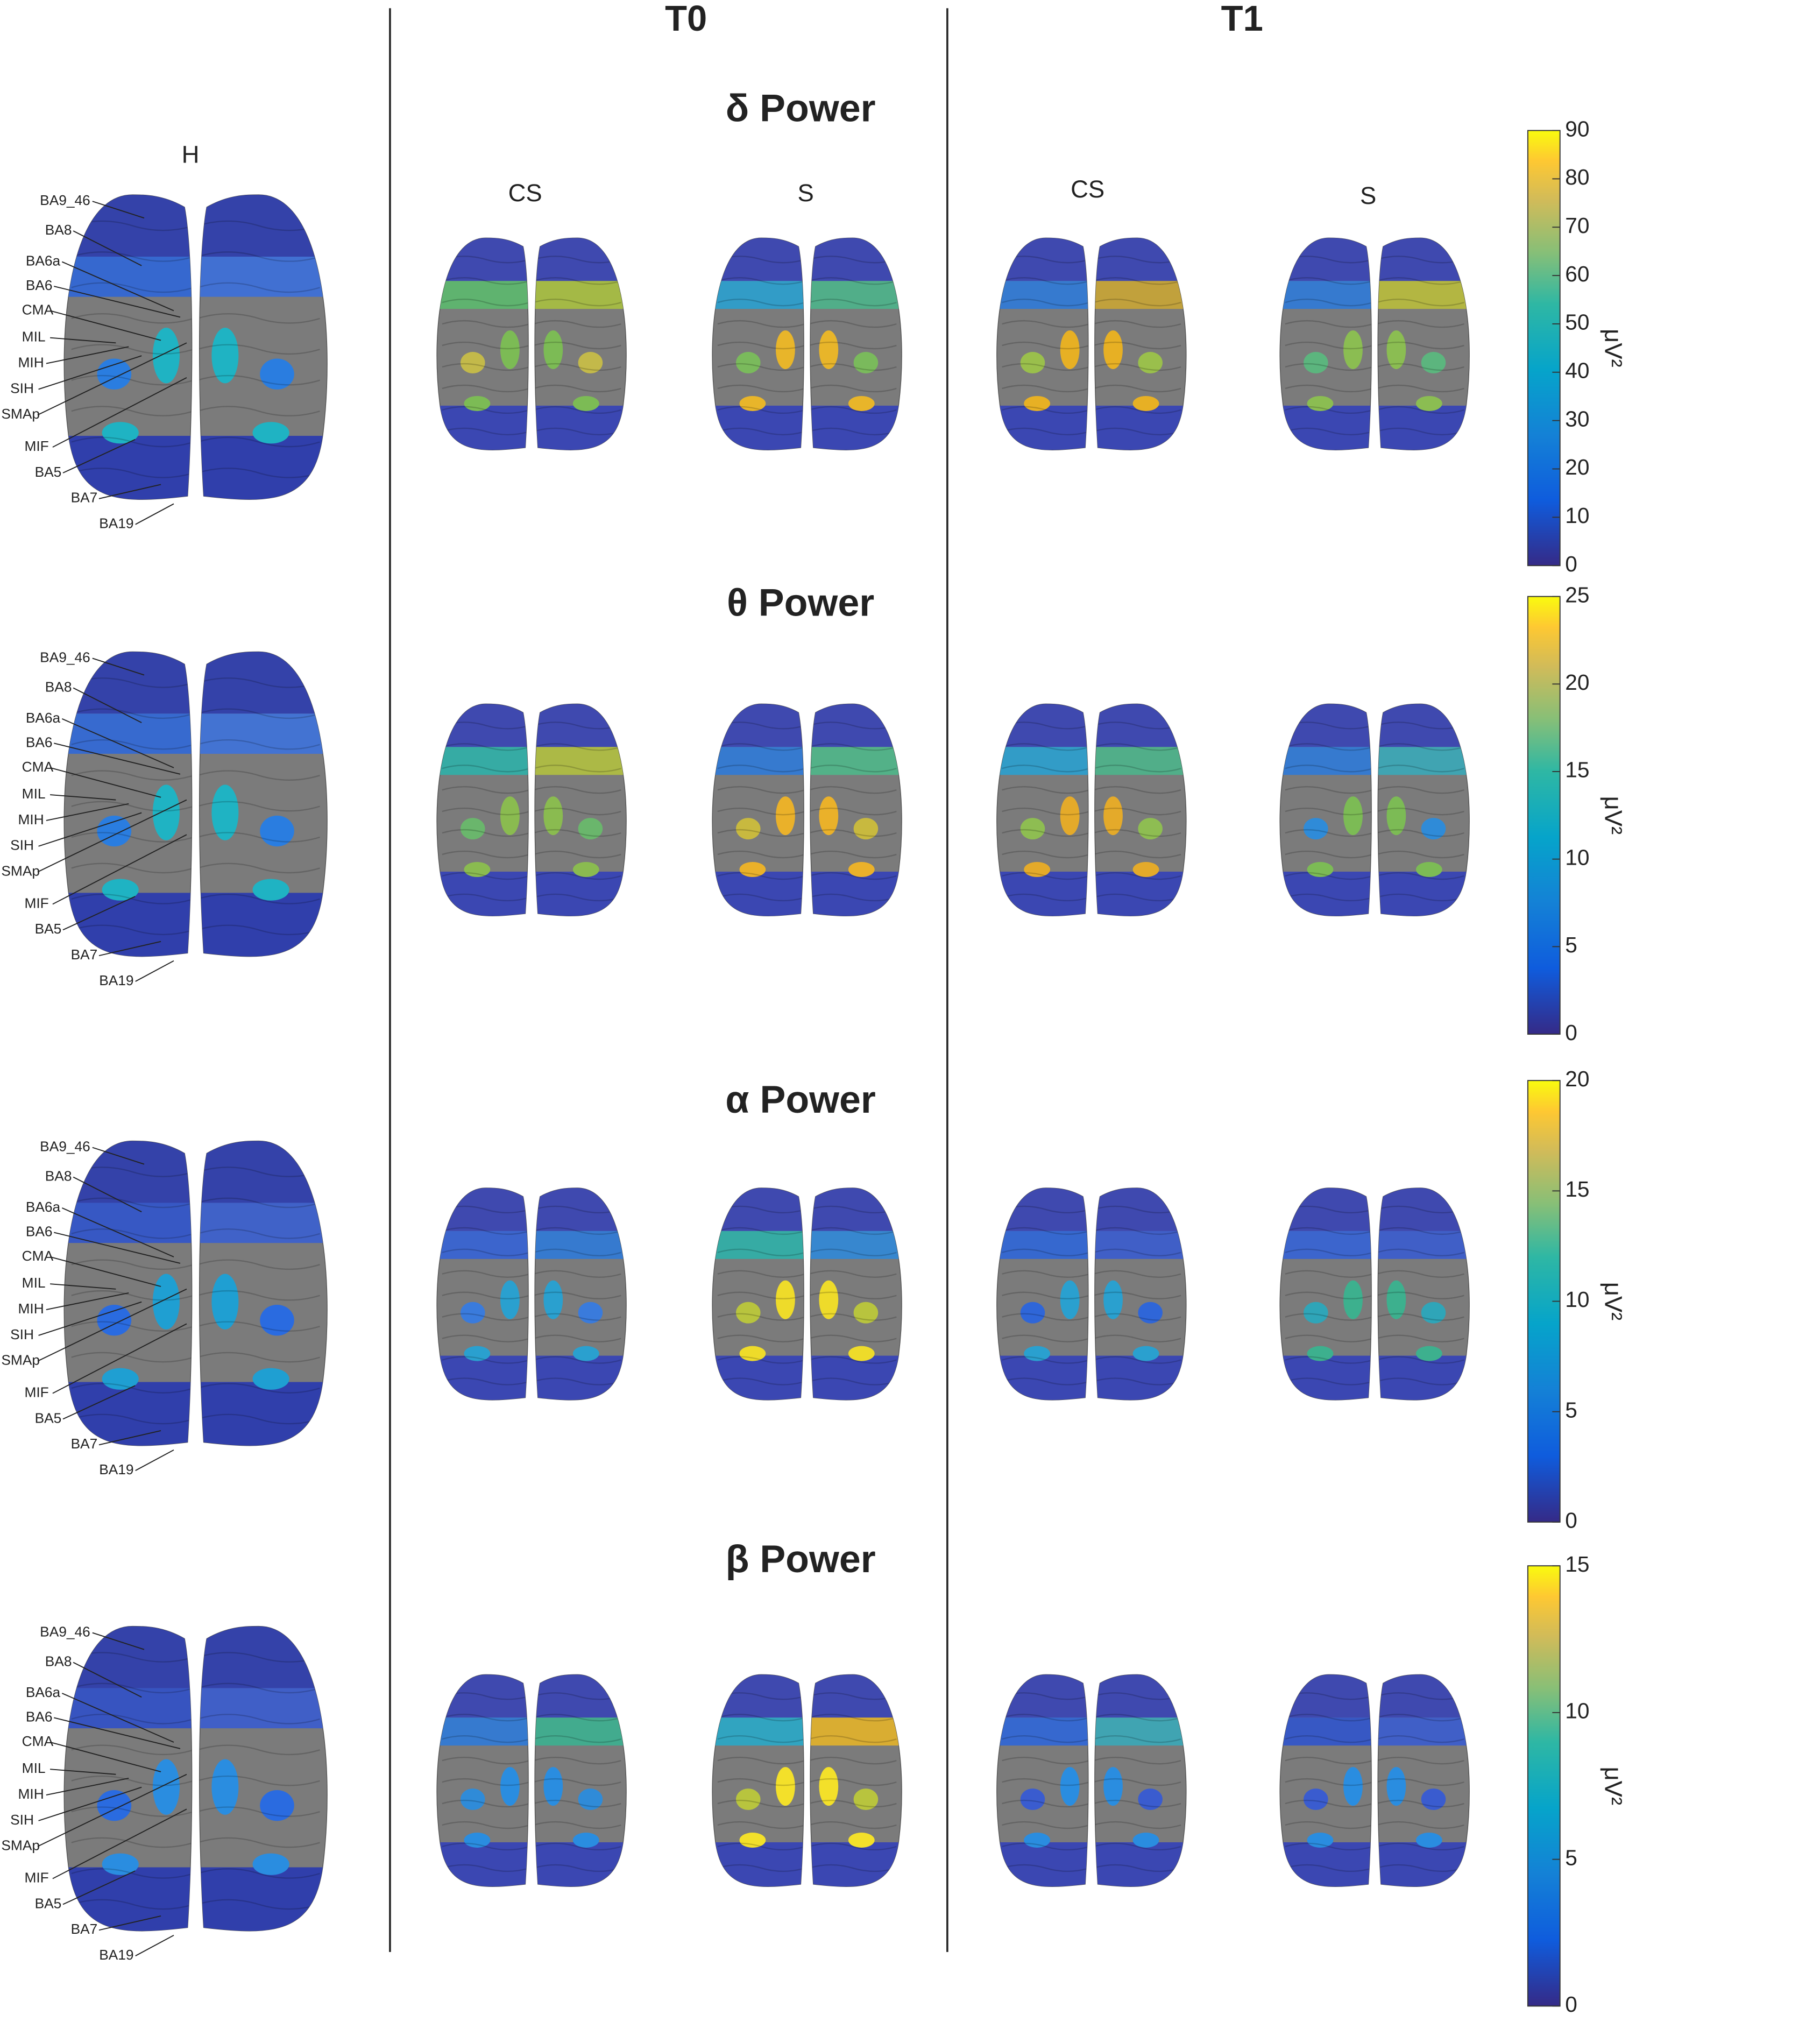 The width and height of the screenshot is (1820, 2022). Describe the element at coordinates (116, 1955) in the screenshot. I see `region-label: BA19` at that location.